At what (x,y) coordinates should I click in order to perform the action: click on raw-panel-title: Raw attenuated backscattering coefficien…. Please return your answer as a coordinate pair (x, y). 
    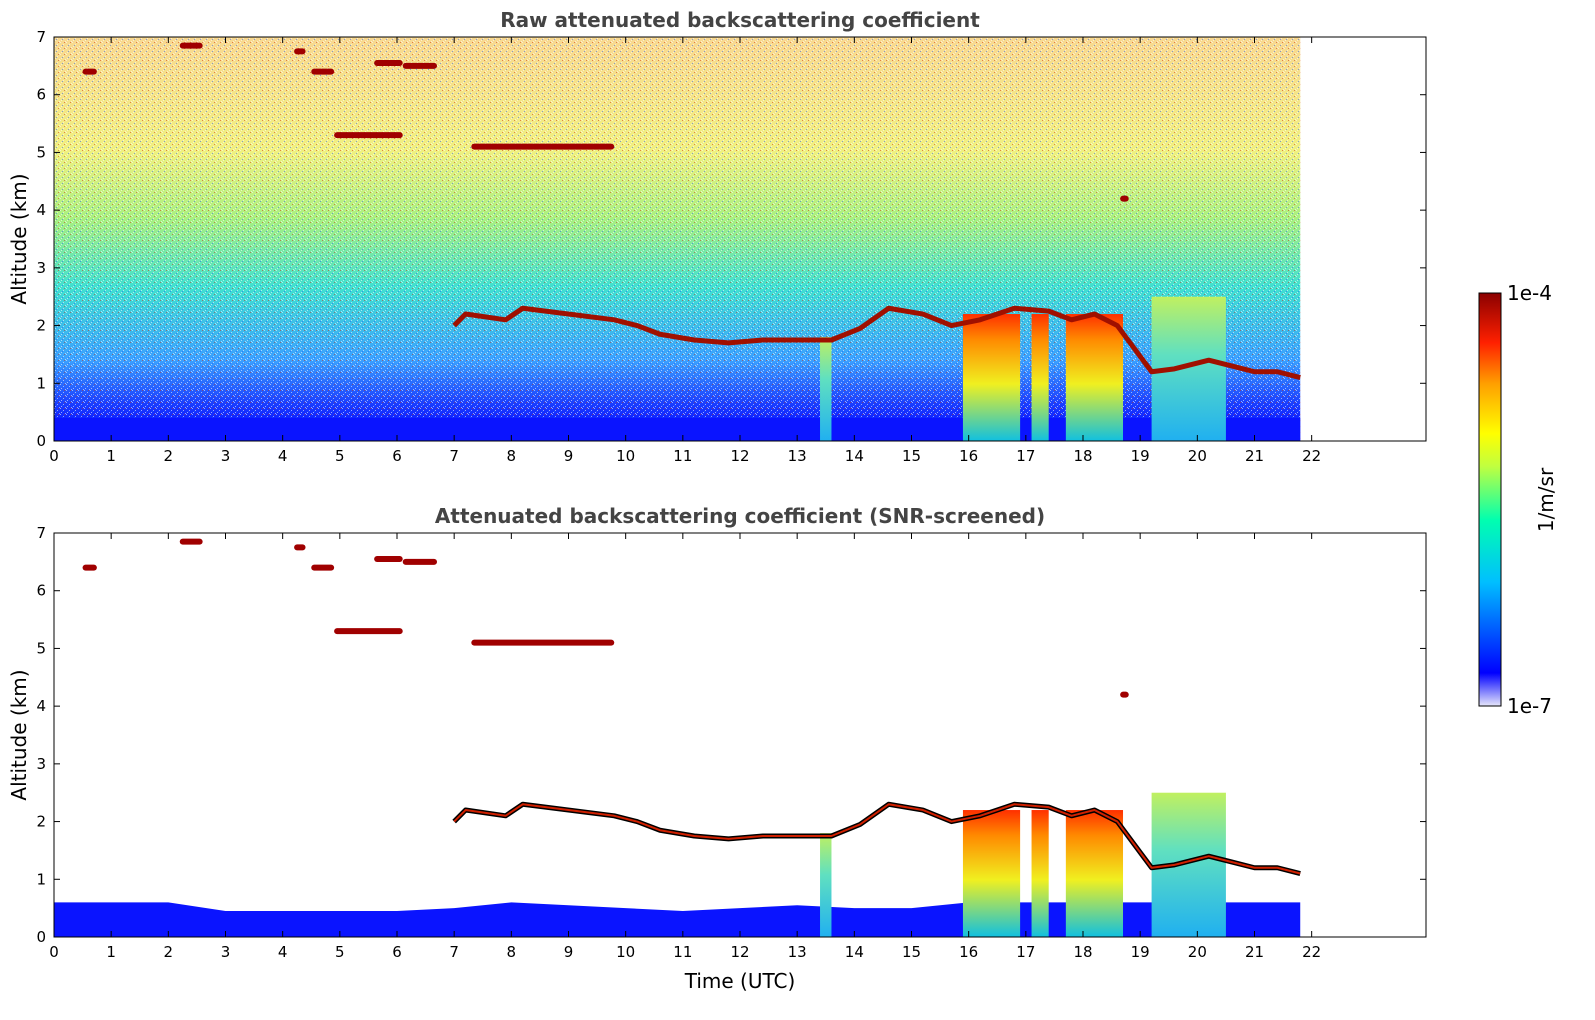
    Looking at the image, I should click on (740, 20).